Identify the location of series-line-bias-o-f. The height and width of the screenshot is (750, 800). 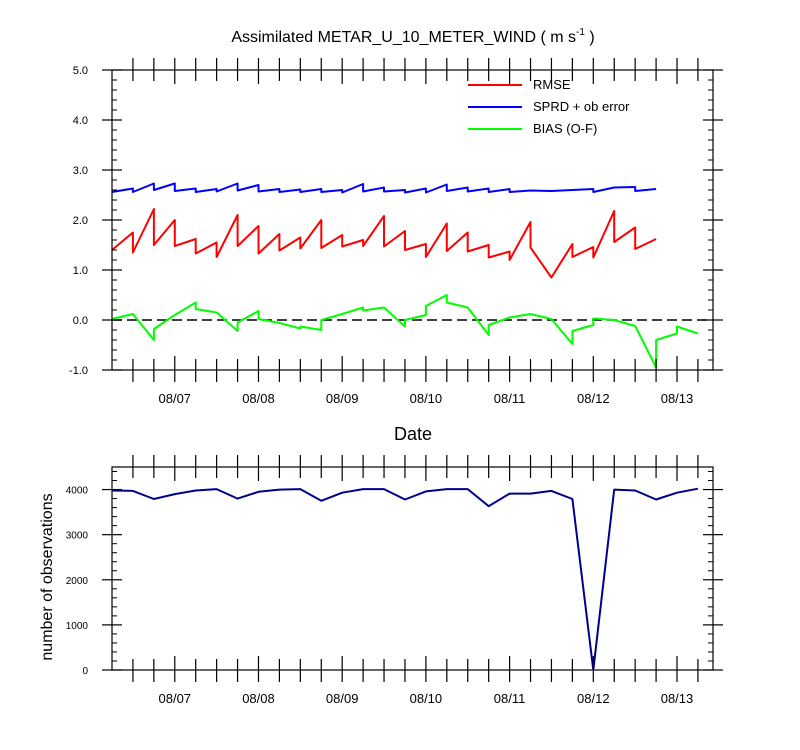
(405, 331).